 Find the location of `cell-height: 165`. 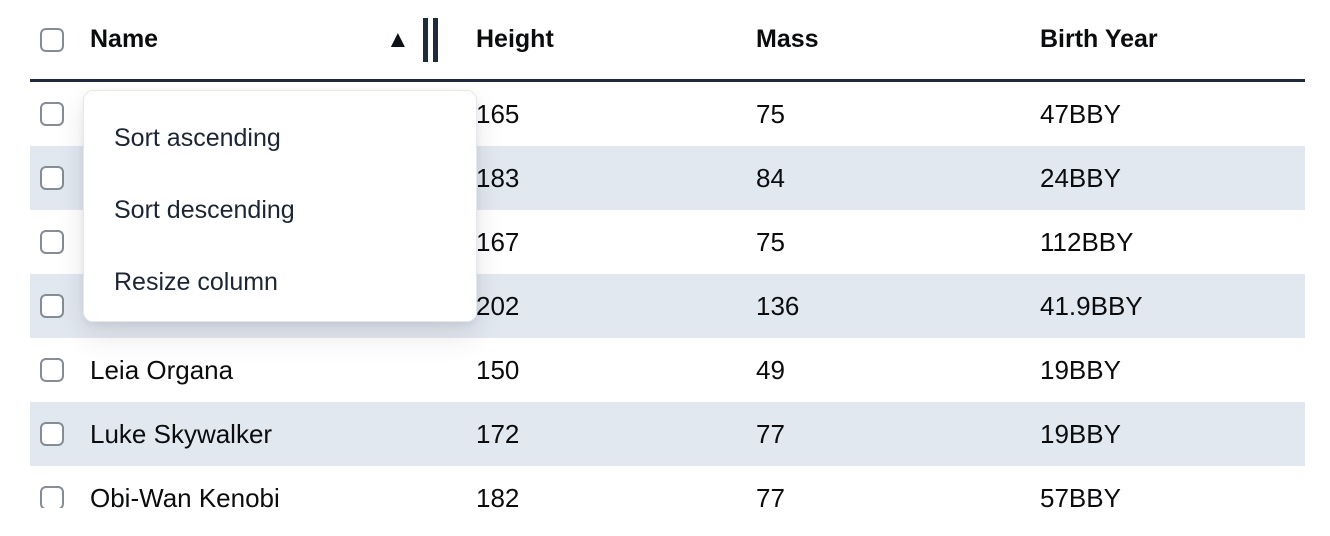

cell-height: 165 is located at coordinates (498, 113).